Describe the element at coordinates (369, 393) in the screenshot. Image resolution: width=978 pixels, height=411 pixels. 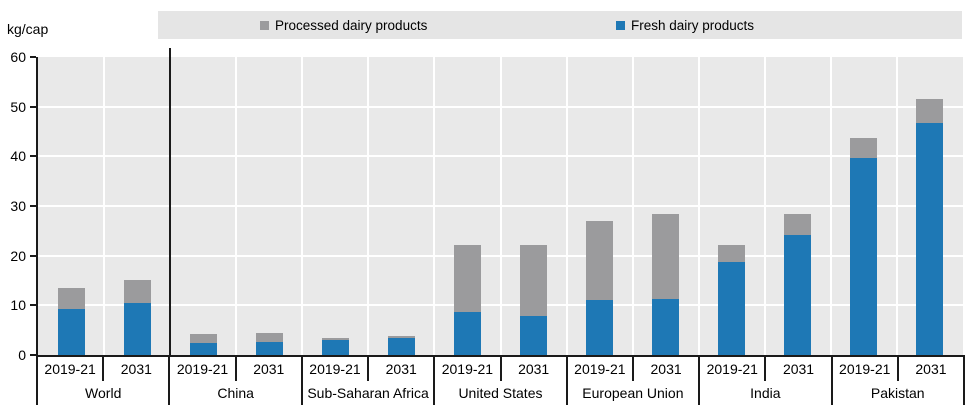
I see `x-region-label: Sub-Saharan Africa` at that location.